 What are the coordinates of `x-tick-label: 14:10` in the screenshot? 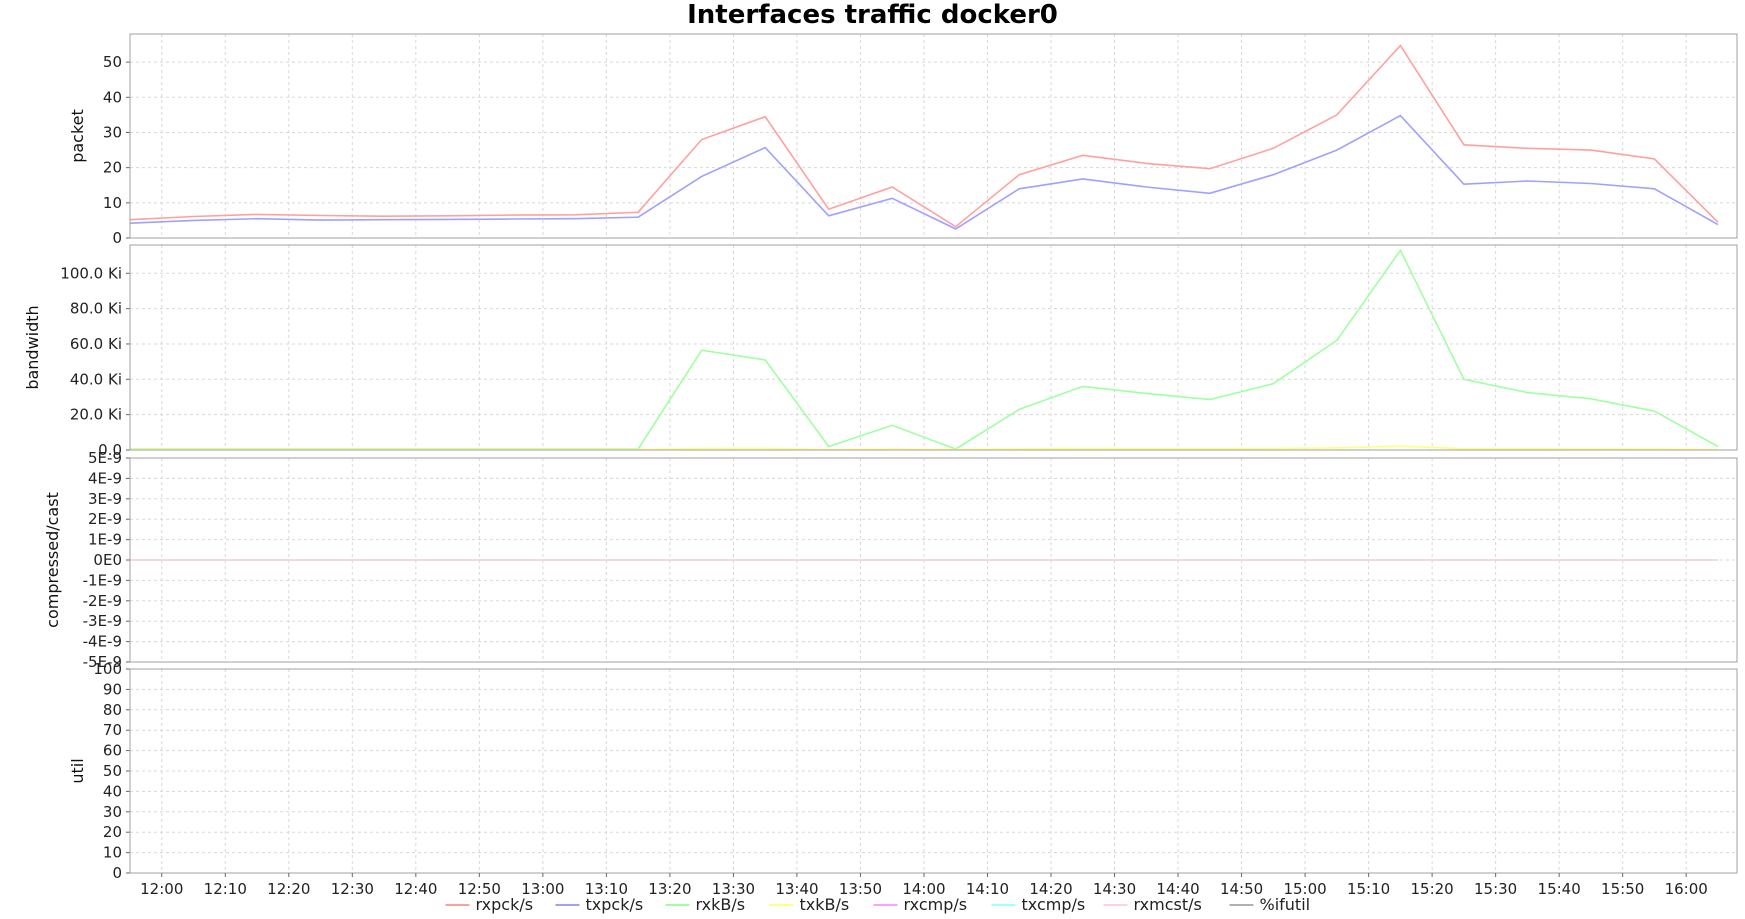 It's located at (987, 889).